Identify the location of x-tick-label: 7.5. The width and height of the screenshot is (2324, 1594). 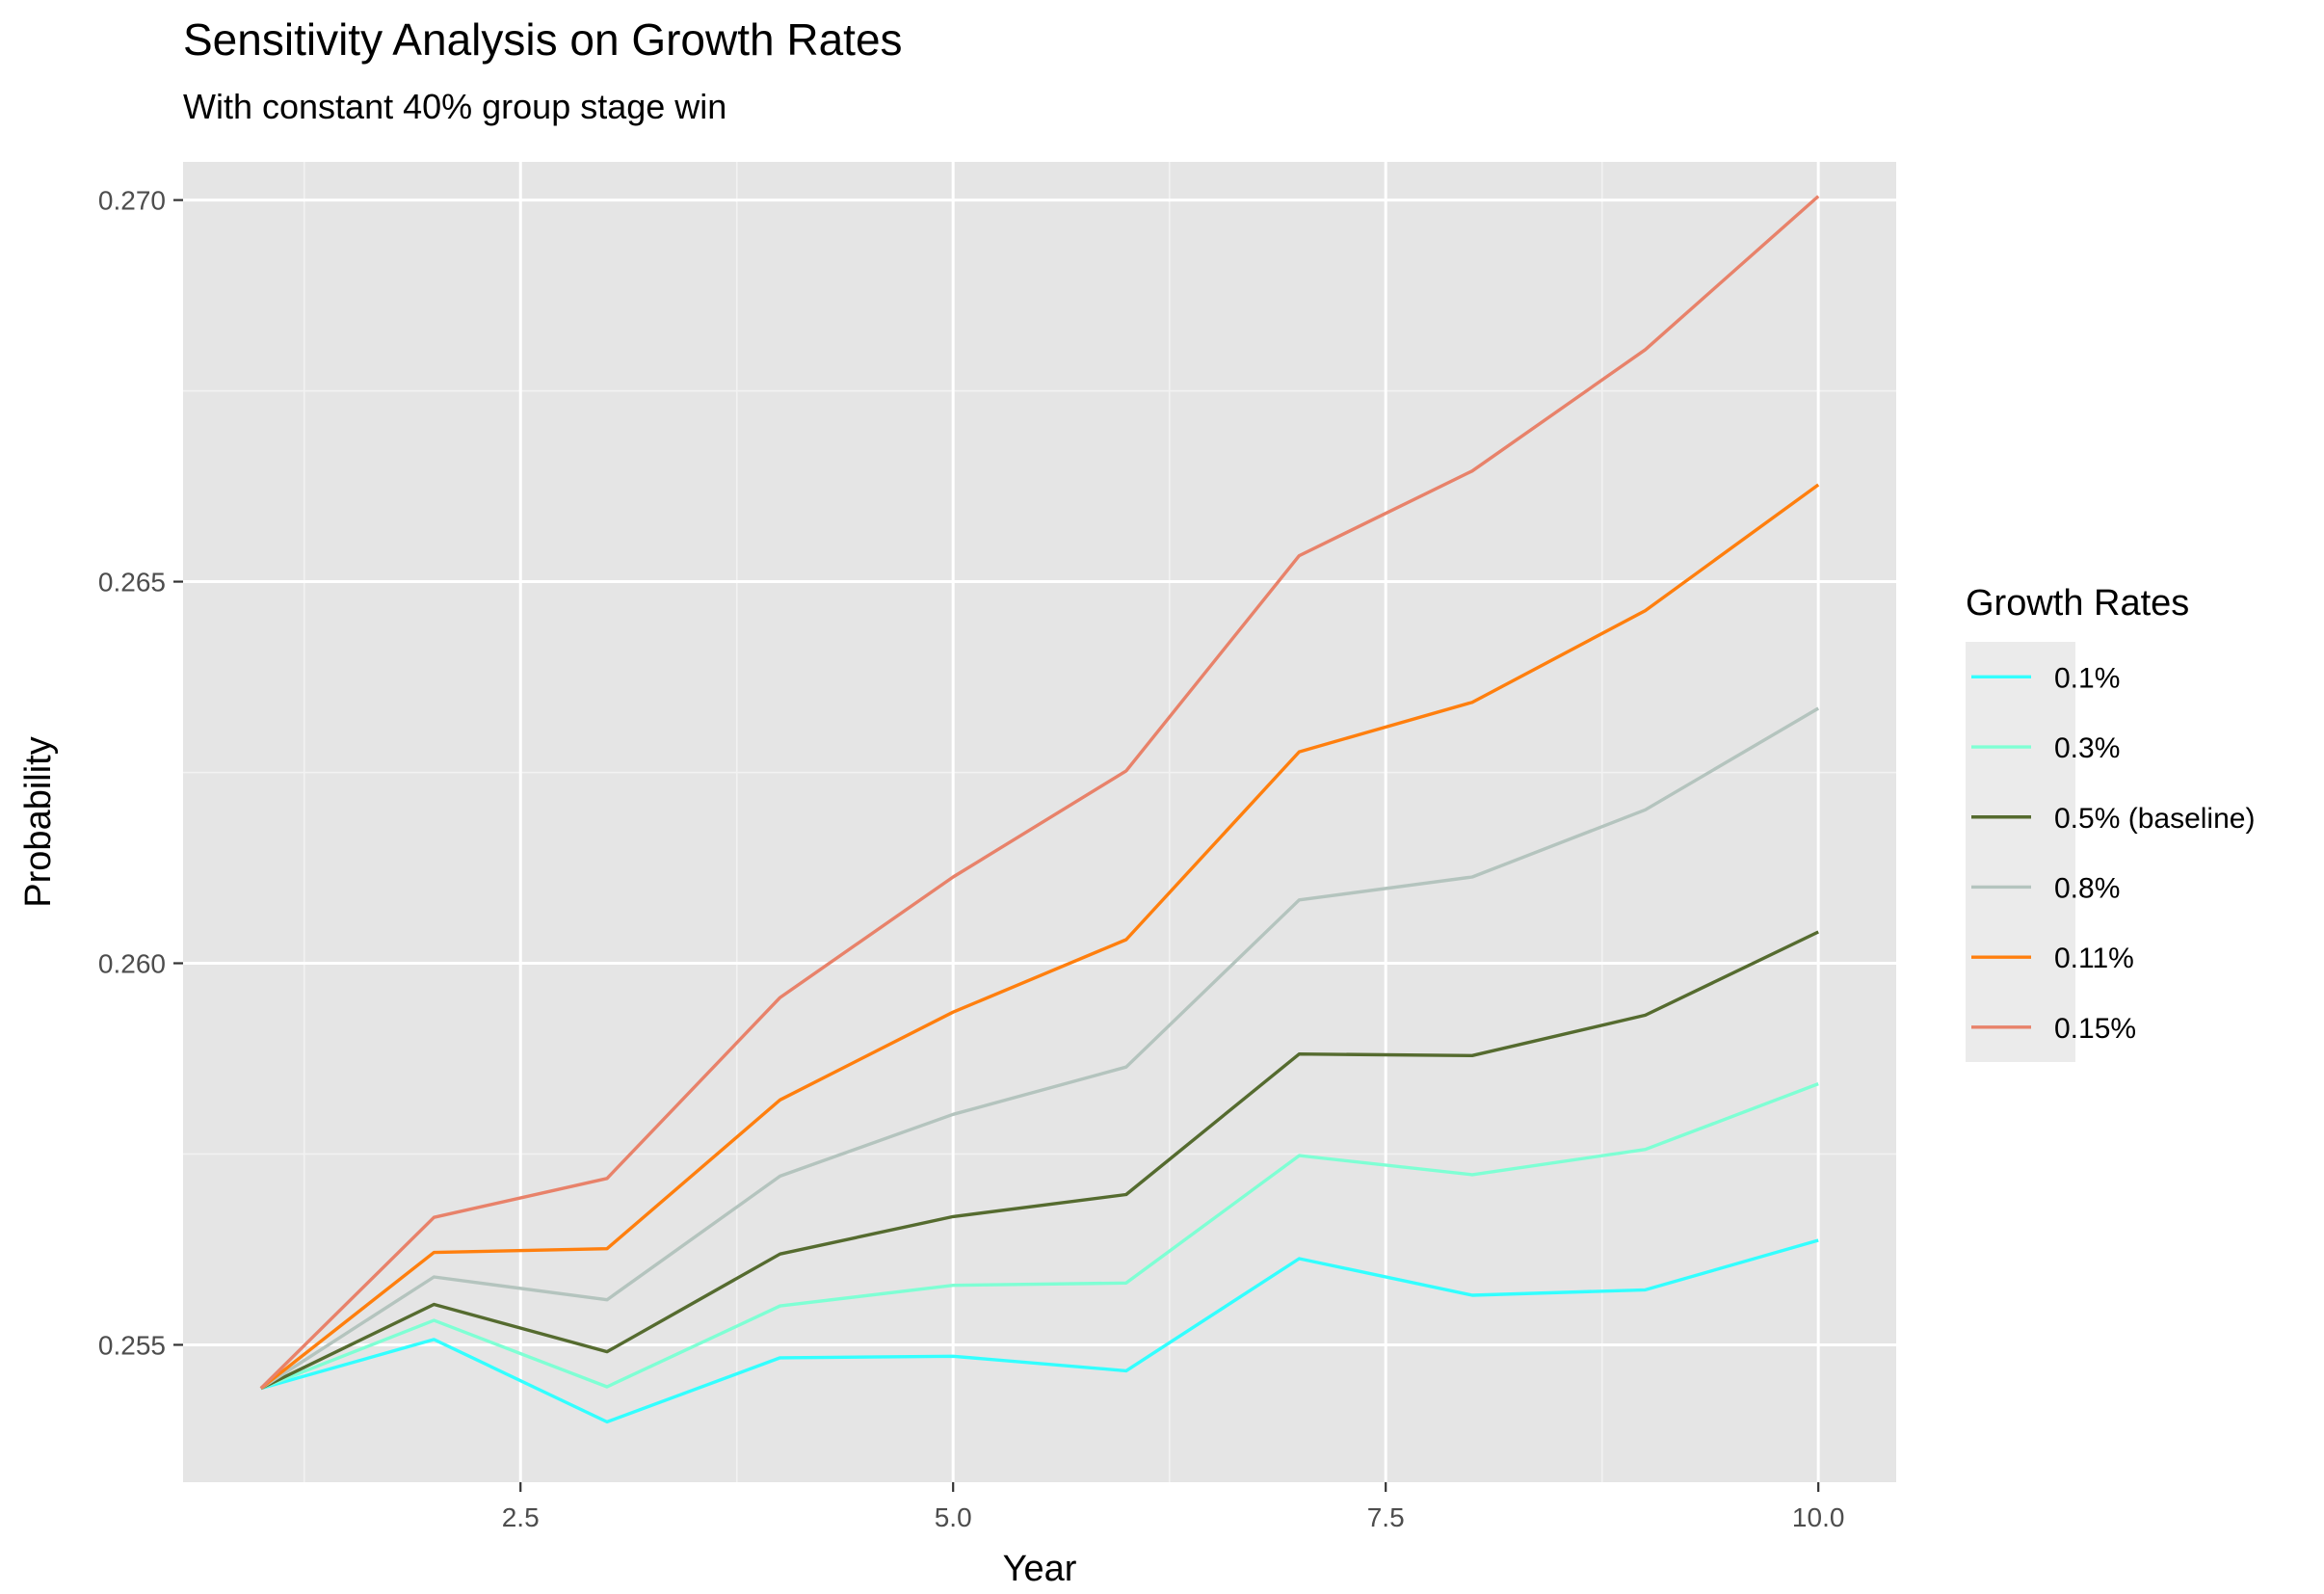
(1386, 1517).